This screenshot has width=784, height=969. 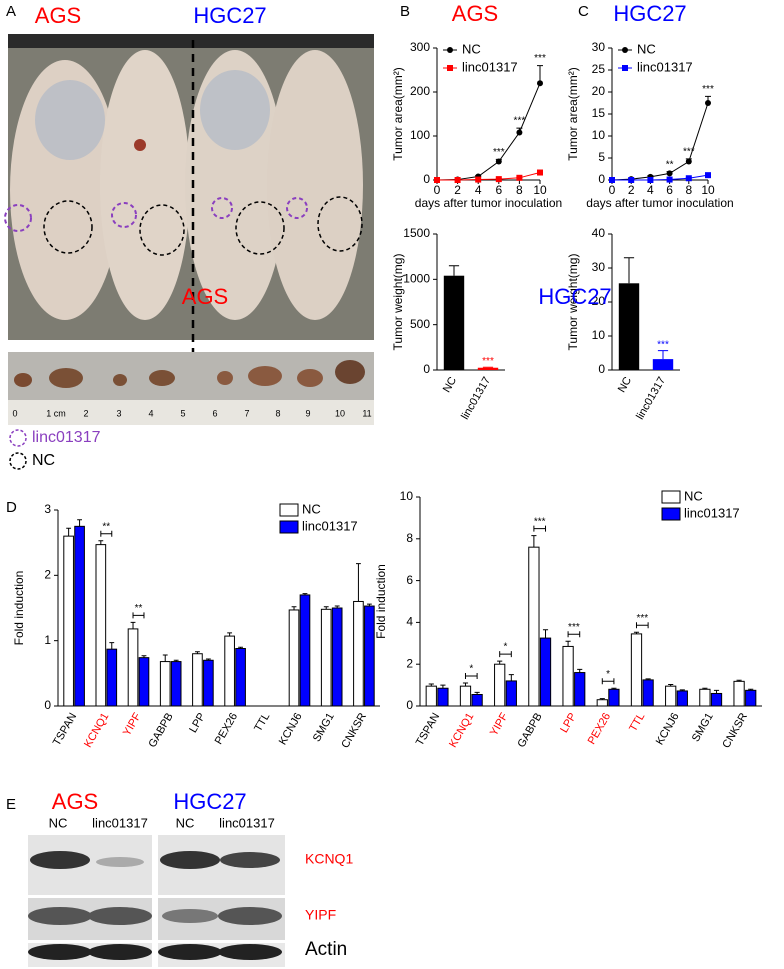 I want to click on x-tick-label: CNKSR, so click(x=735, y=730).